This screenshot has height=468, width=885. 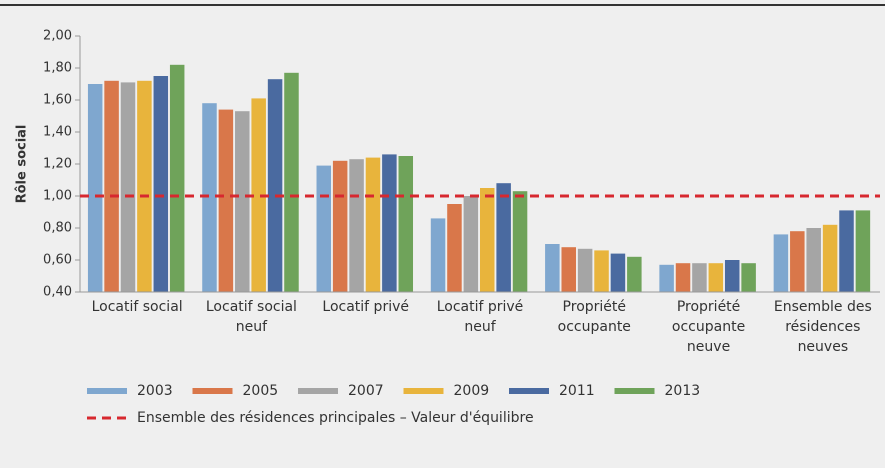 I want to click on x-tick-label: Propriété occupante neuve, so click(x=708, y=327).